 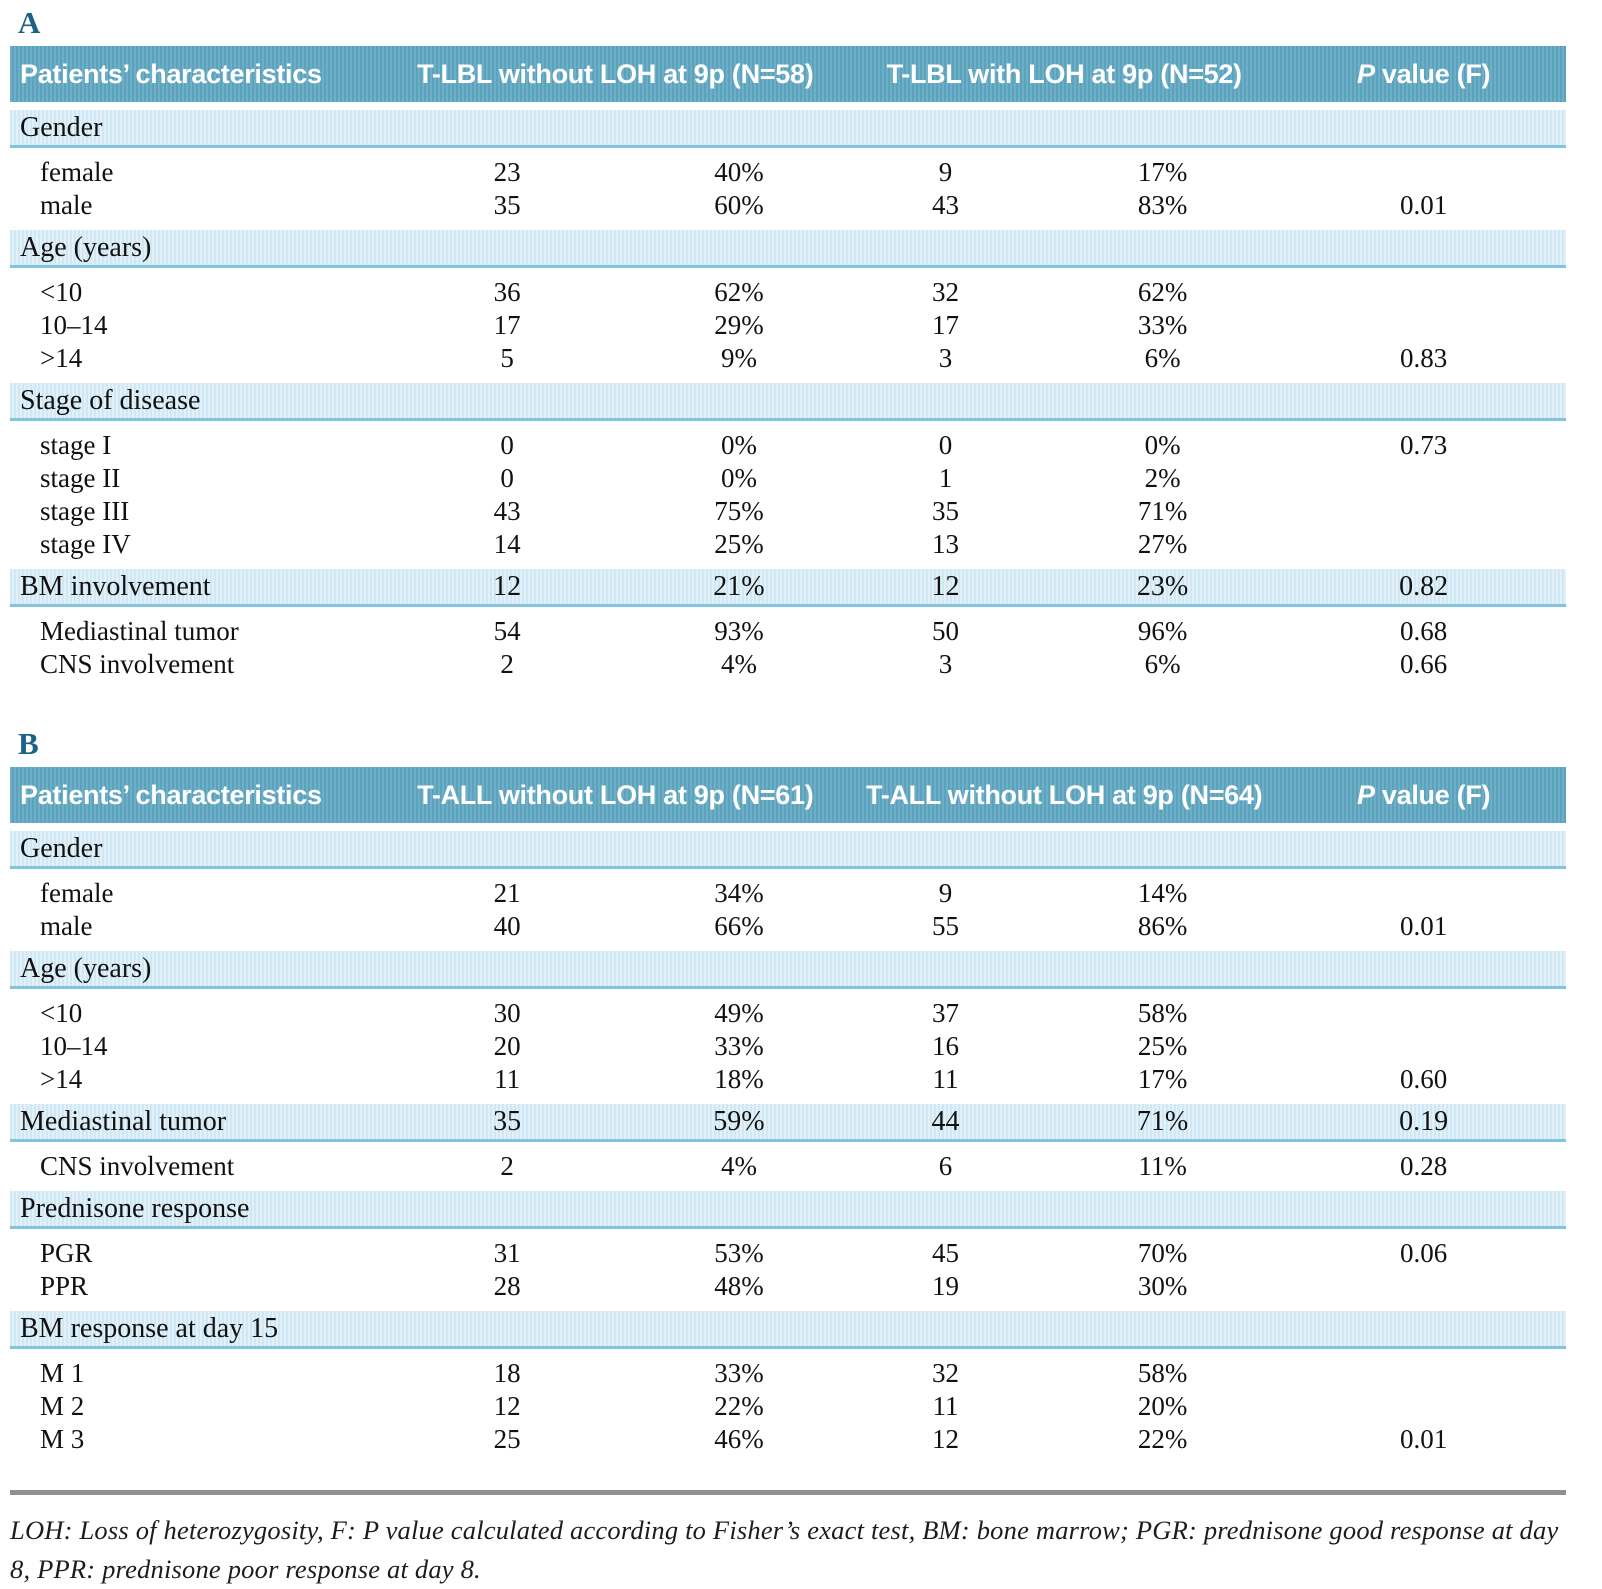 What do you see at coordinates (1424, 1121) in the screenshot?
I see `cell-value: 0.19` at bounding box center [1424, 1121].